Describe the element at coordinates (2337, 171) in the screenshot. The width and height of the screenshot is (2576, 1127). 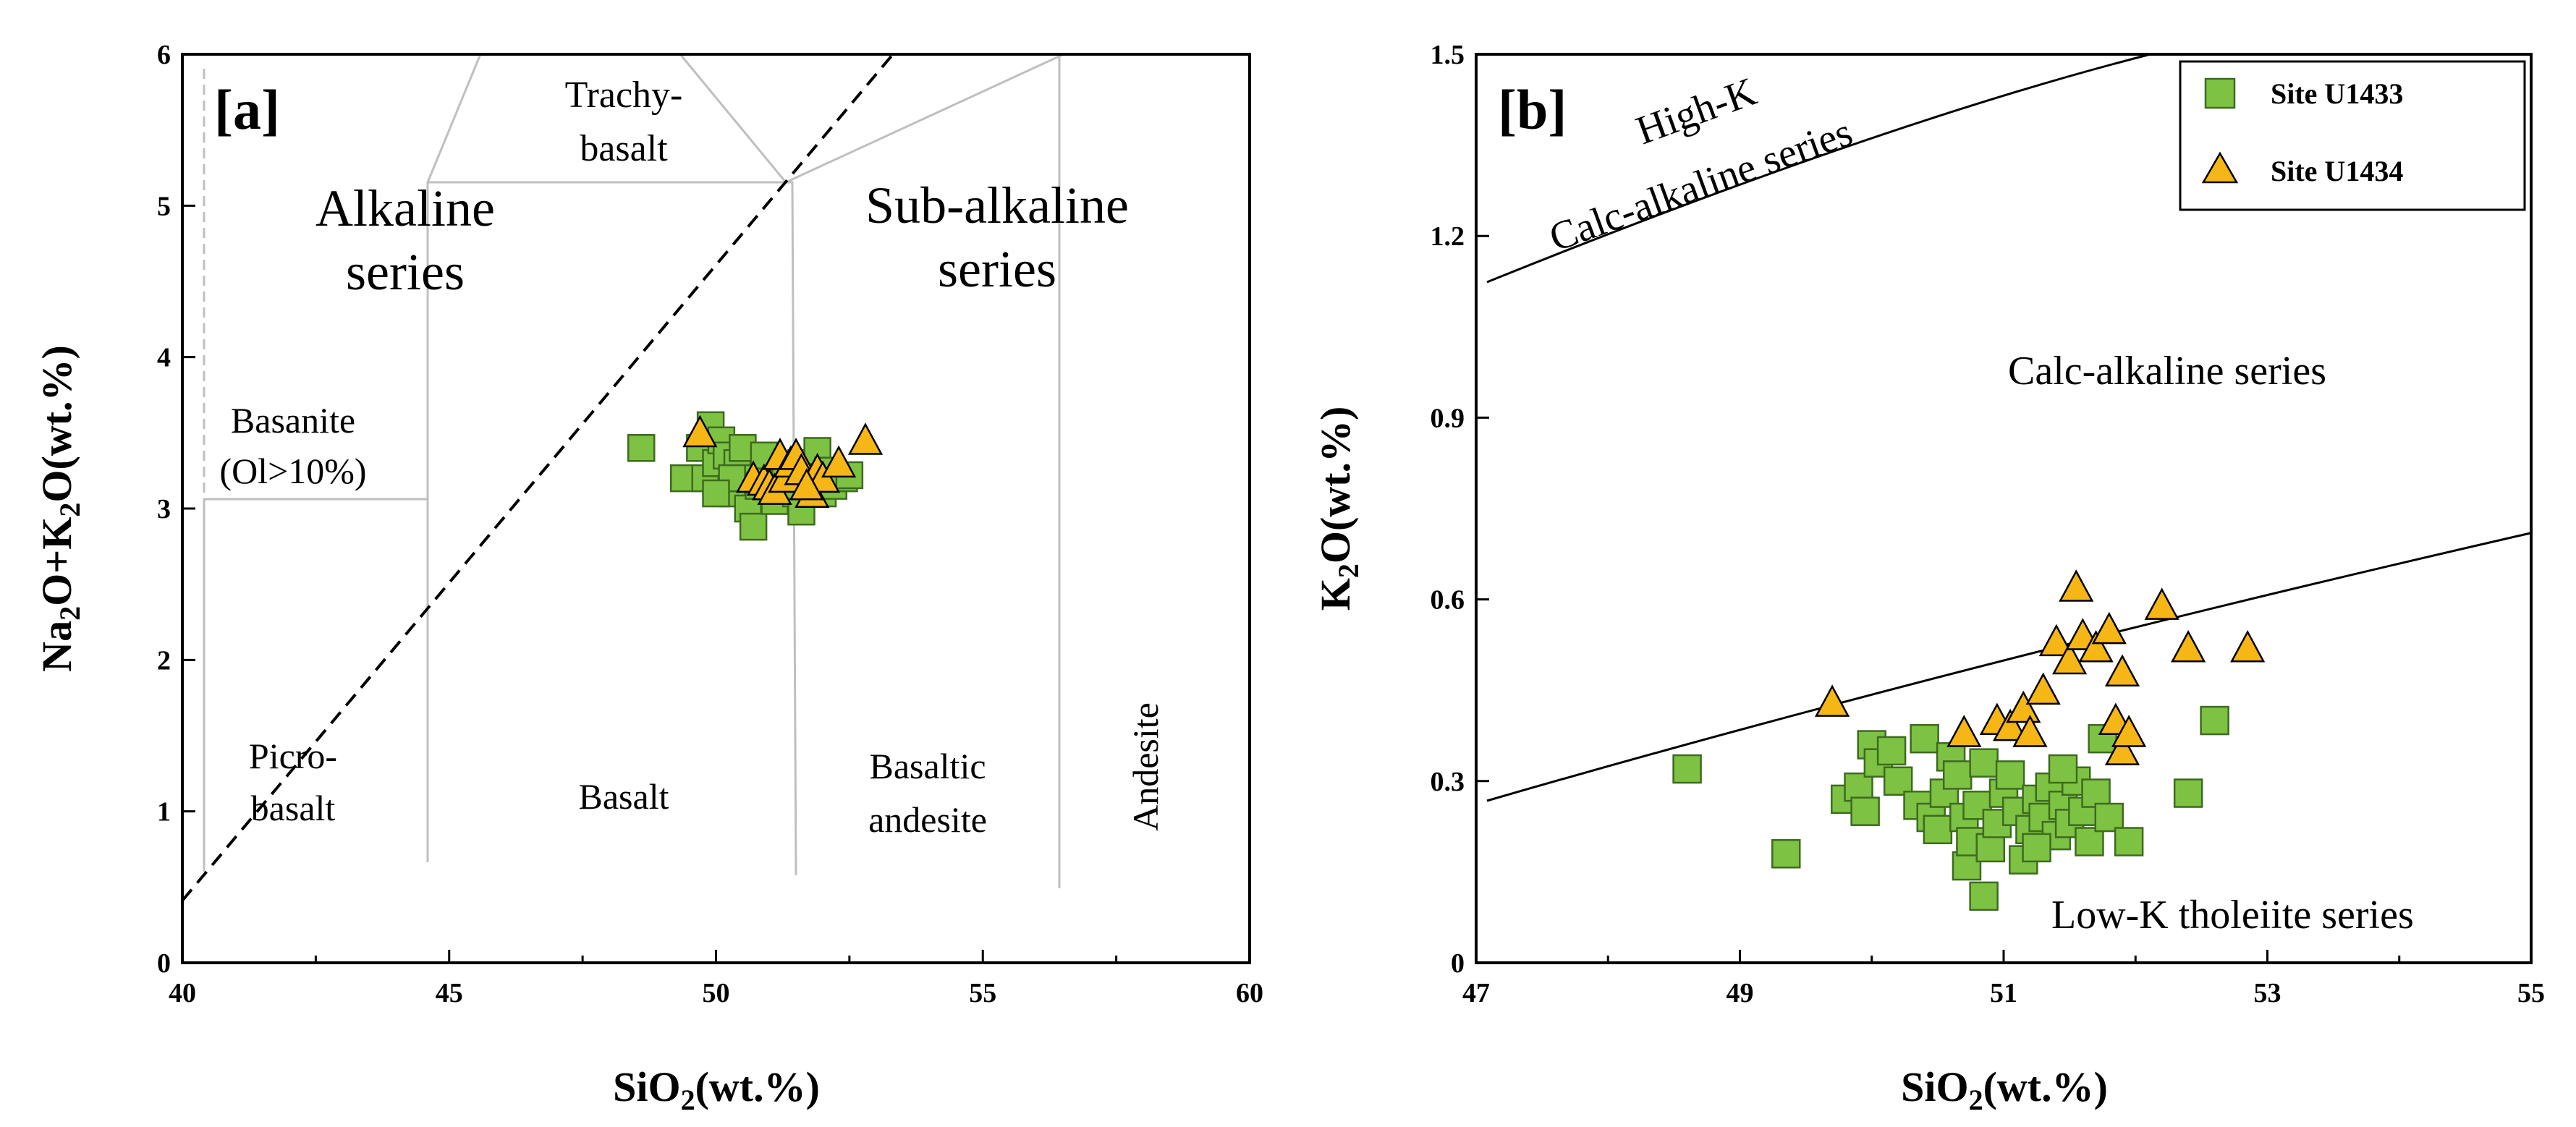
I see `legend-label-u1434: Site U1434` at that location.